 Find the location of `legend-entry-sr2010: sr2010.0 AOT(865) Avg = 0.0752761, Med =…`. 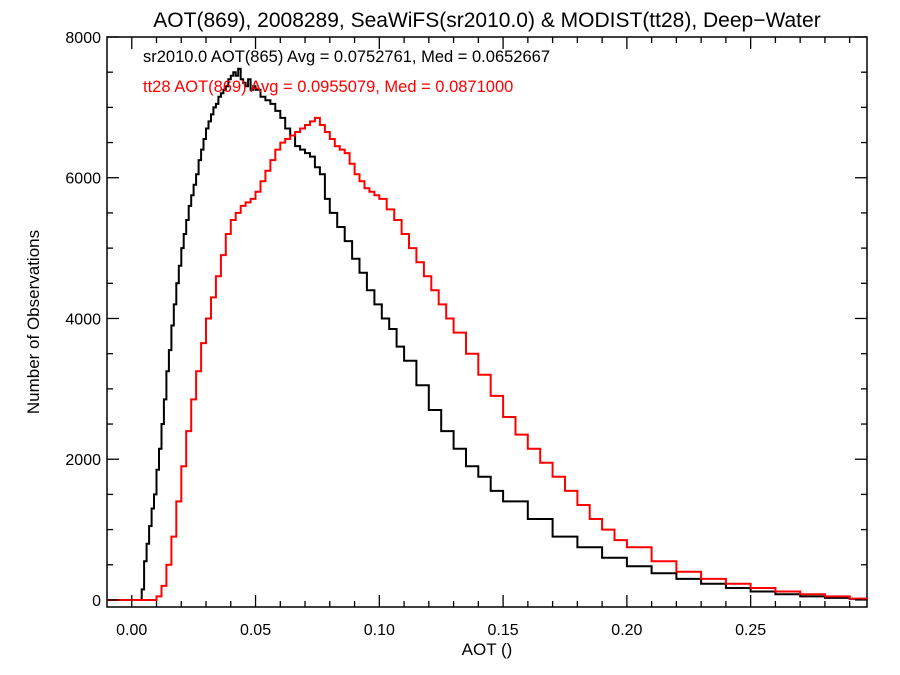

legend-entry-sr2010: sr2010.0 AOT(865) Avg = 0.0752761, Med =… is located at coordinates (346, 57).